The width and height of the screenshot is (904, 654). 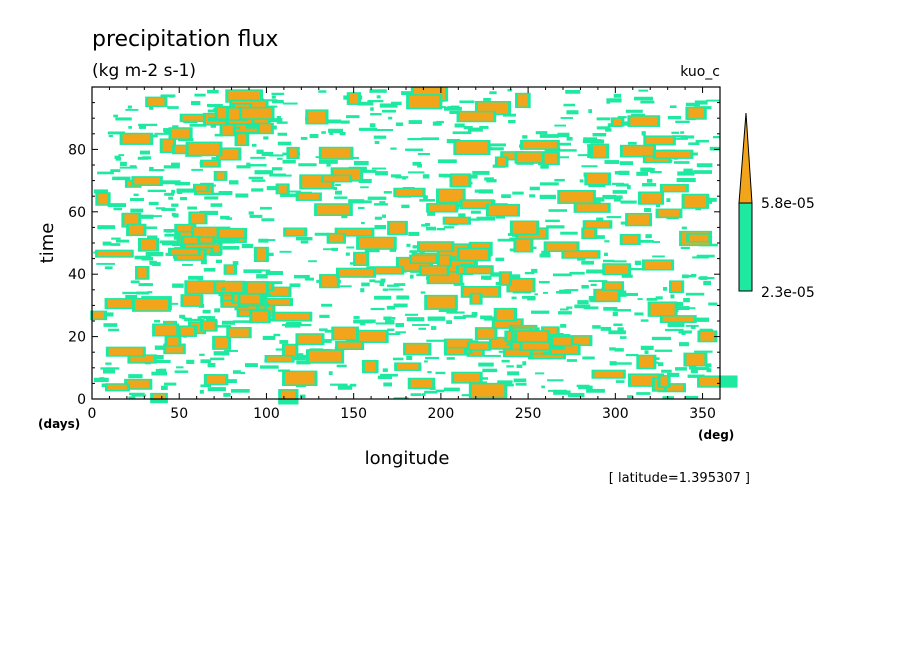 What do you see at coordinates (528, 414) in the screenshot?
I see `x-tick-label: 250` at bounding box center [528, 414].